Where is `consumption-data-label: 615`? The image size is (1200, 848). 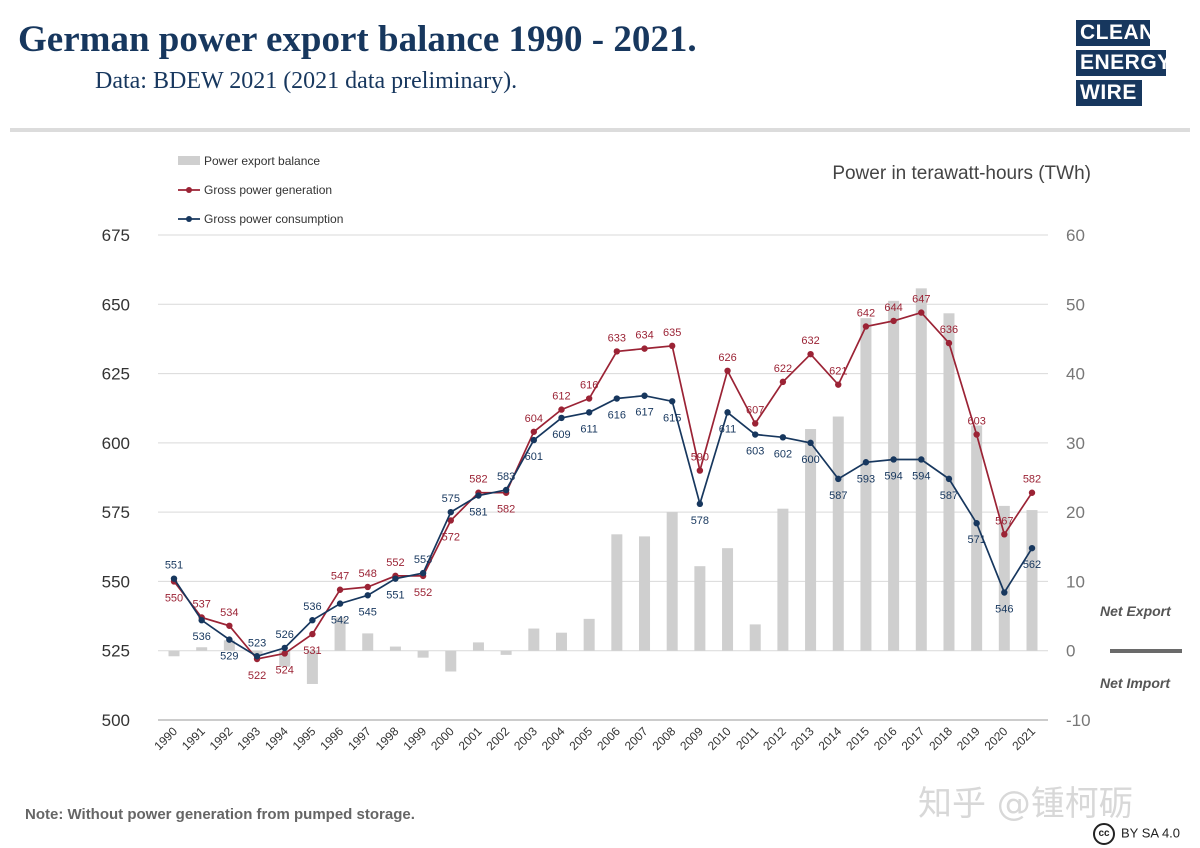 consumption-data-label: 615 is located at coordinates (672, 418).